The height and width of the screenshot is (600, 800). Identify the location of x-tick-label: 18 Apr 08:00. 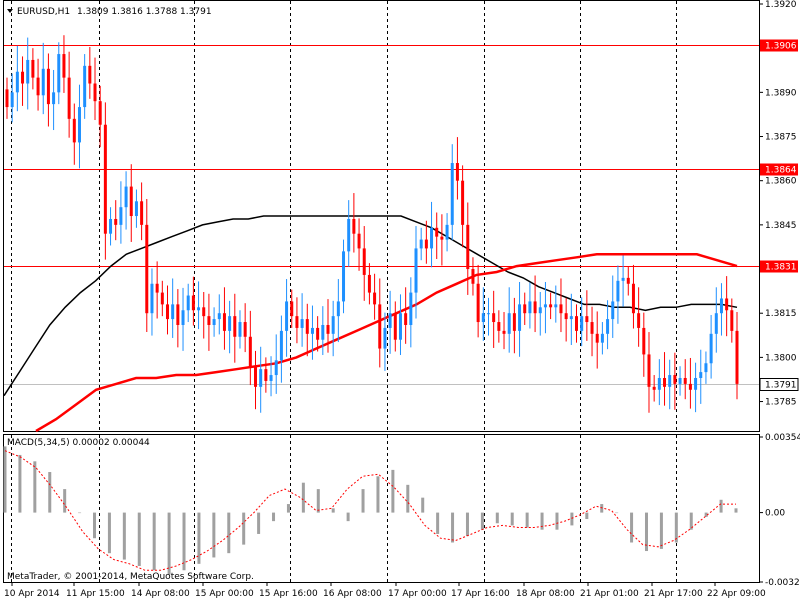
(545, 594).